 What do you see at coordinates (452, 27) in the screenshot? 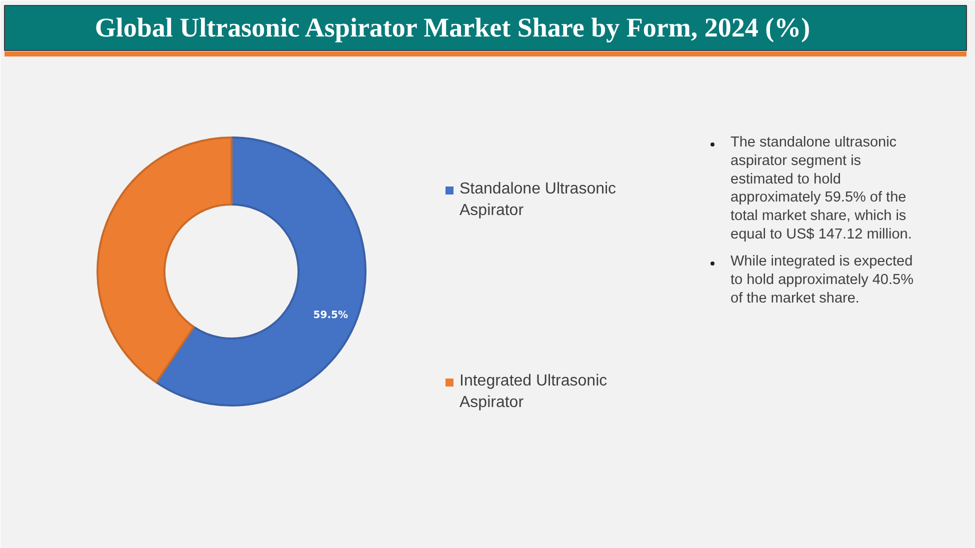
I see `chart-title: Global Ultrasonic Aspirator Market Share by Form, 2024 (%)` at bounding box center [452, 27].